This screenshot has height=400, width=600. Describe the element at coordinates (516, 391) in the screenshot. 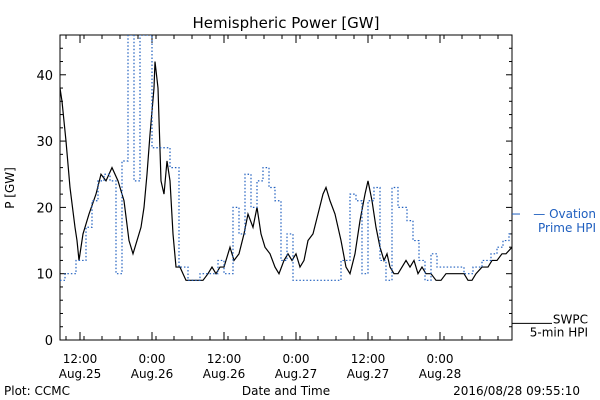

I see `plot-timestamp: 2016/08/28 09:55:10` at that location.